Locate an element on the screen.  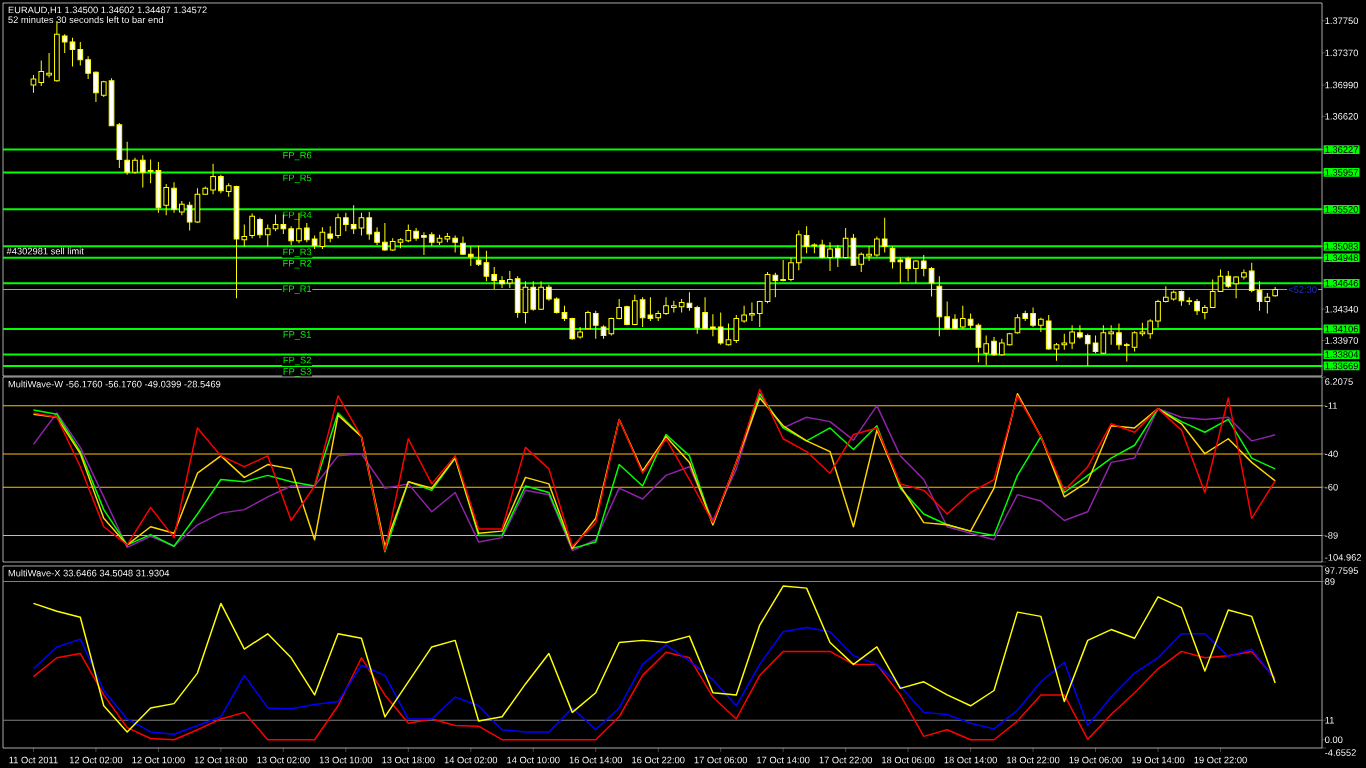
ref-line-label: FP_S2 is located at coordinates (297, 361).